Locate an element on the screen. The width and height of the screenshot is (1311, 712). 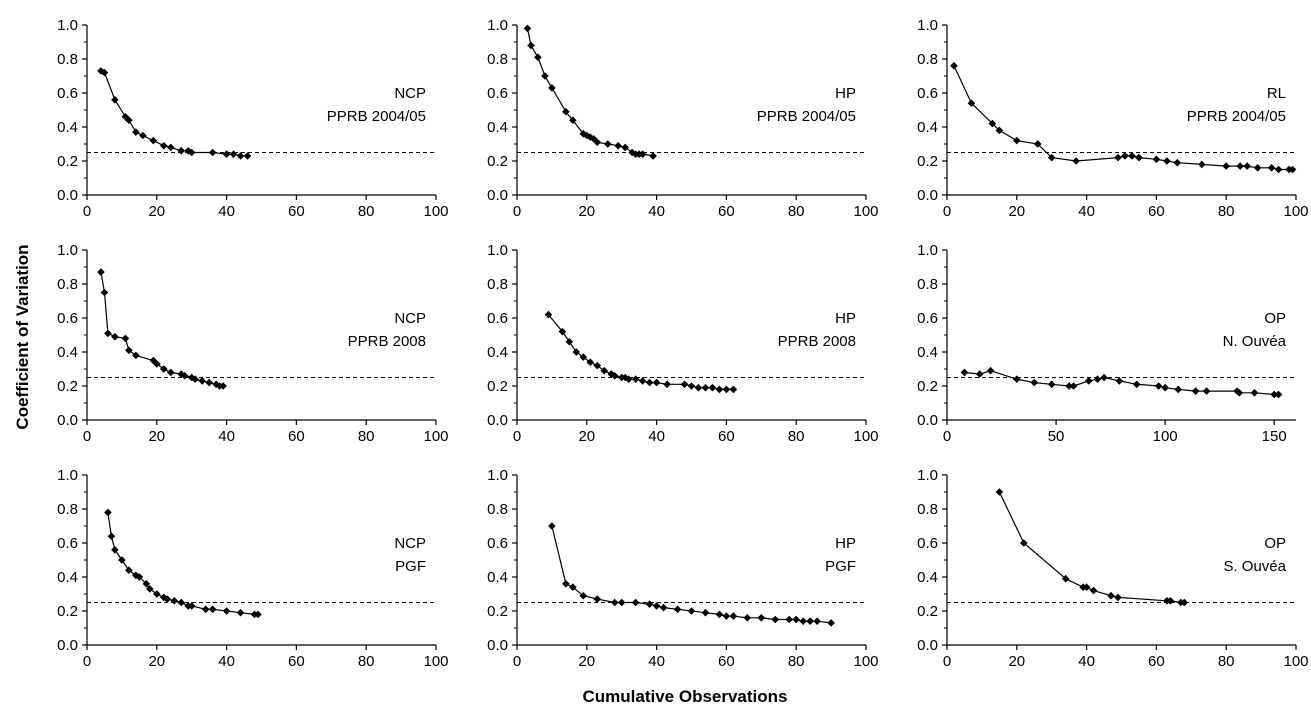
panel-label-site: N. Ouvéa is located at coordinates (1255, 341).